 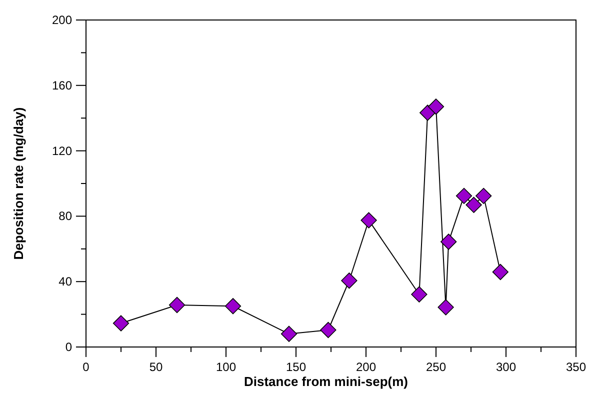 What do you see at coordinates (62, 151) in the screenshot?
I see `y-tick-label: 120` at bounding box center [62, 151].